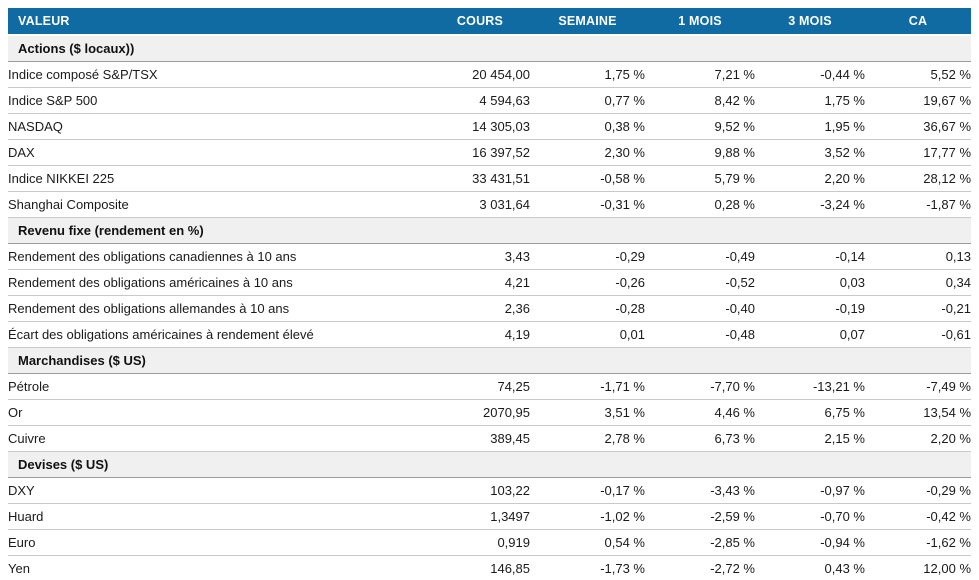  What do you see at coordinates (918, 438) in the screenshot?
I see `ca-change: 2,20 %` at bounding box center [918, 438].